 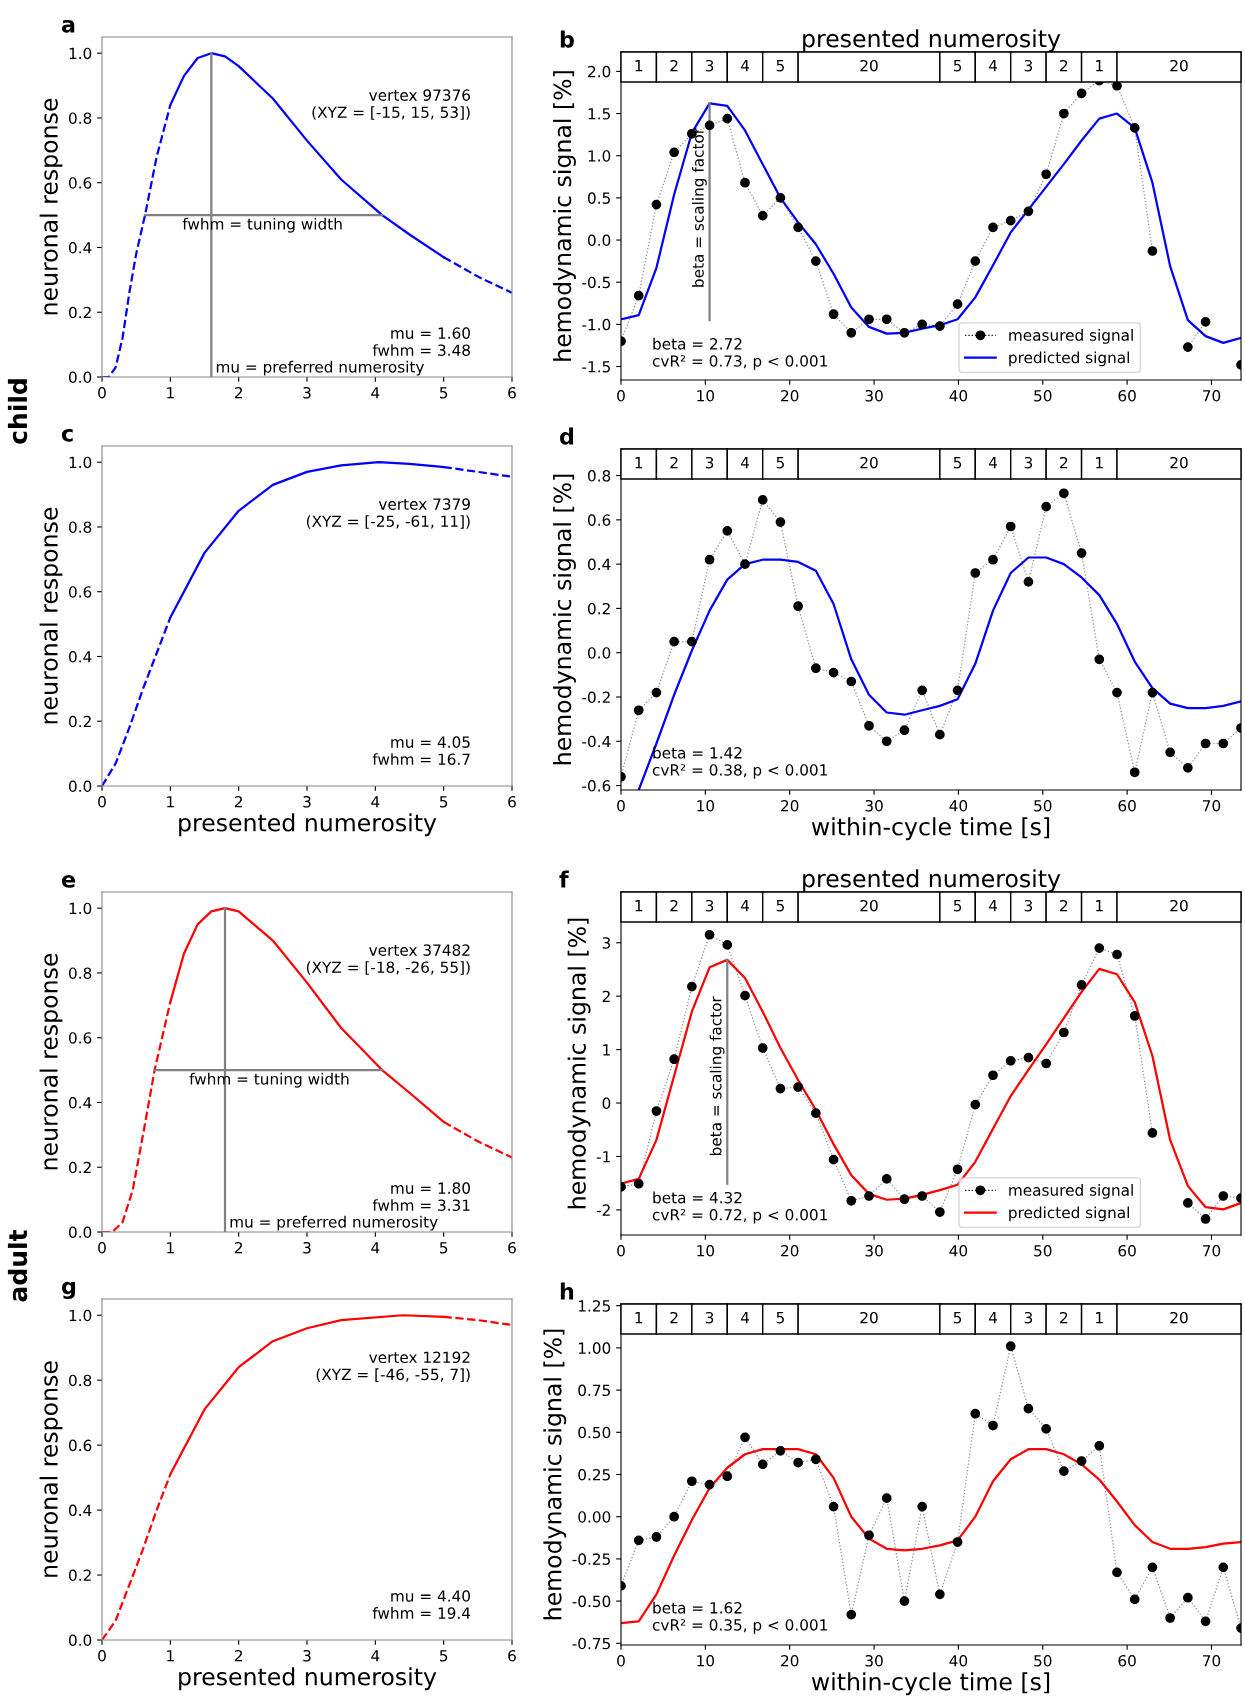 What do you see at coordinates (68, 26) in the screenshot?
I see `chart-title: a` at bounding box center [68, 26].